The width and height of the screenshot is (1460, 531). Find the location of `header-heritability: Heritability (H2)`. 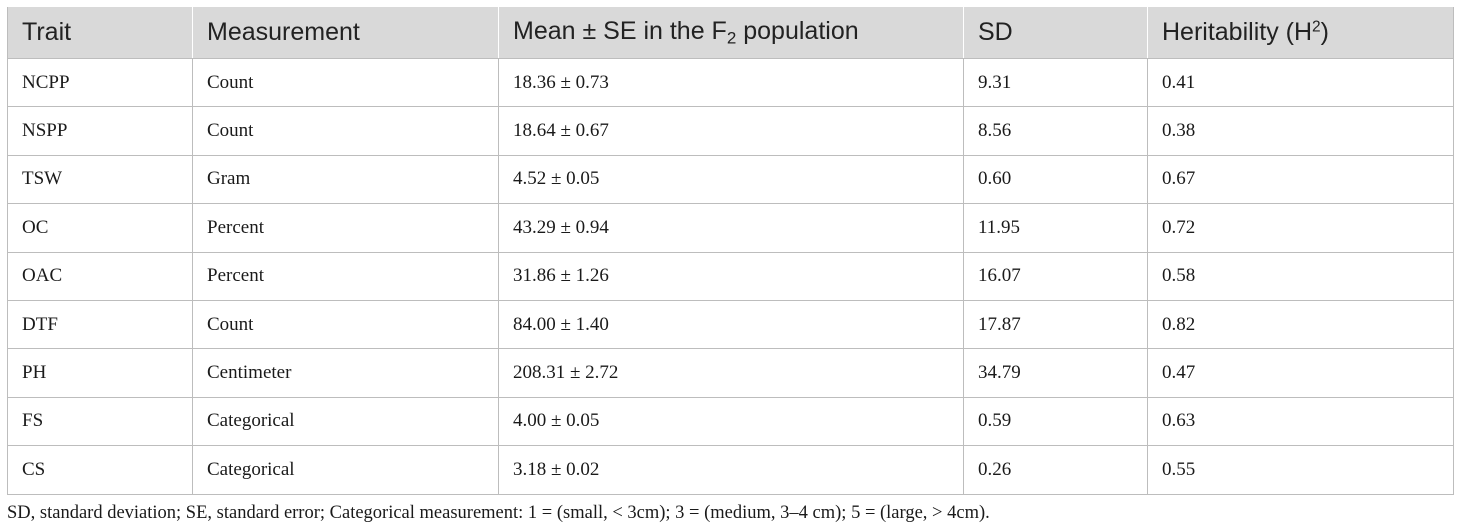

header-heritability: Heritability (H2) is located at coordinates (1300, 33).